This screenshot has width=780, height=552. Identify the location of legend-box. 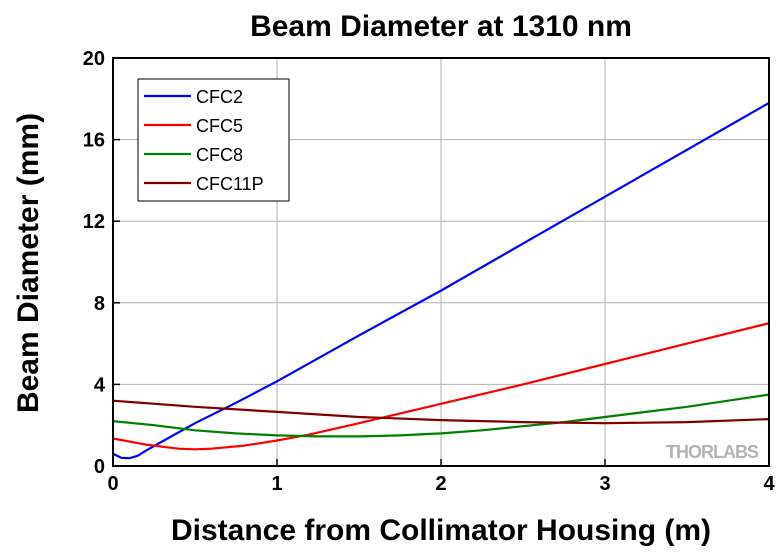
(213, 140).